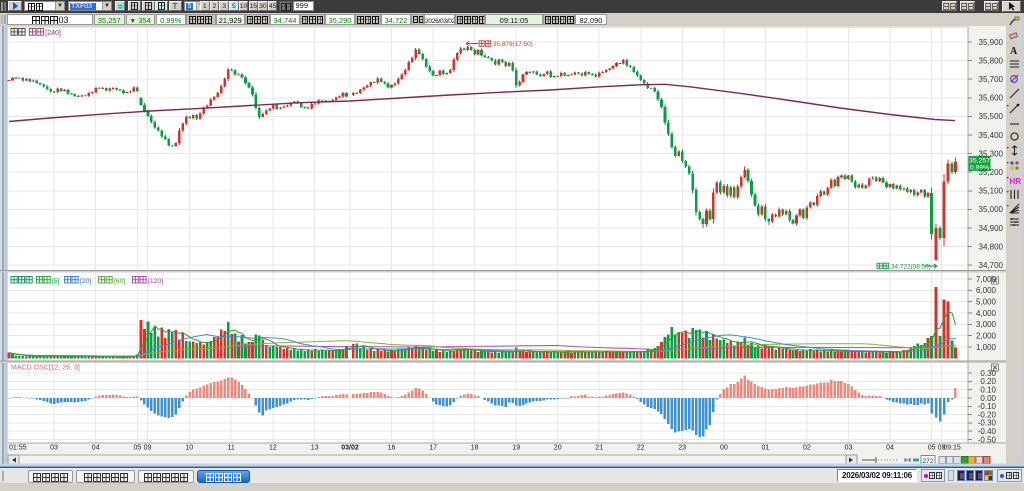 The image size is (1024, 491). Describe the element at coordinates (986, 324) in the screenshot. I see `svg-text: 3,000` at that location.